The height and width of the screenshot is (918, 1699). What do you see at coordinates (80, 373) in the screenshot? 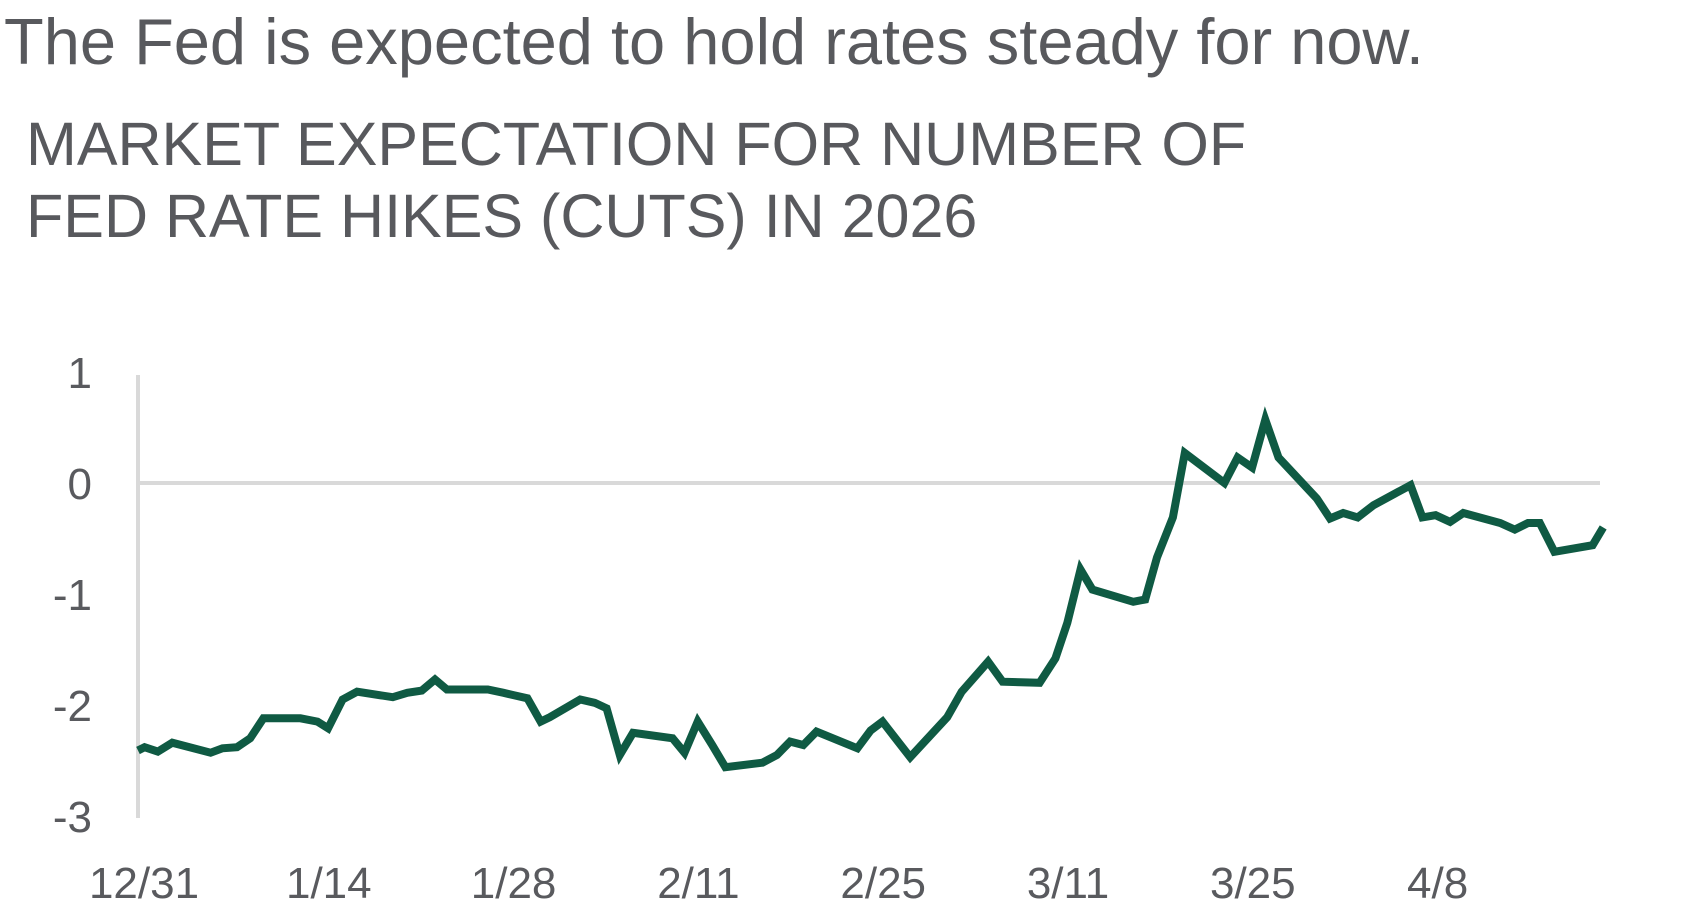
I see `y-tick-label: 1` at bounding box center [80, 373].